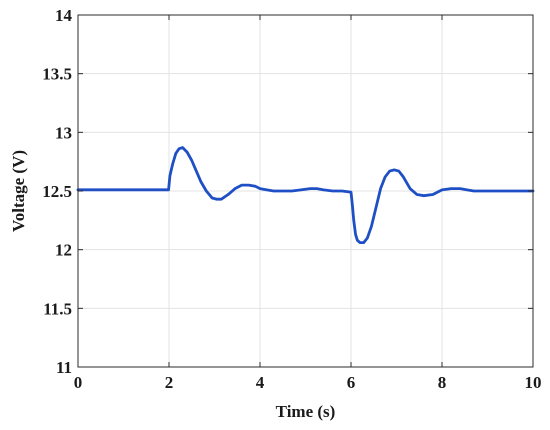 This screenshot has width=550, height=430. I want to click on x-tick-label: 6, so click(351, 382).